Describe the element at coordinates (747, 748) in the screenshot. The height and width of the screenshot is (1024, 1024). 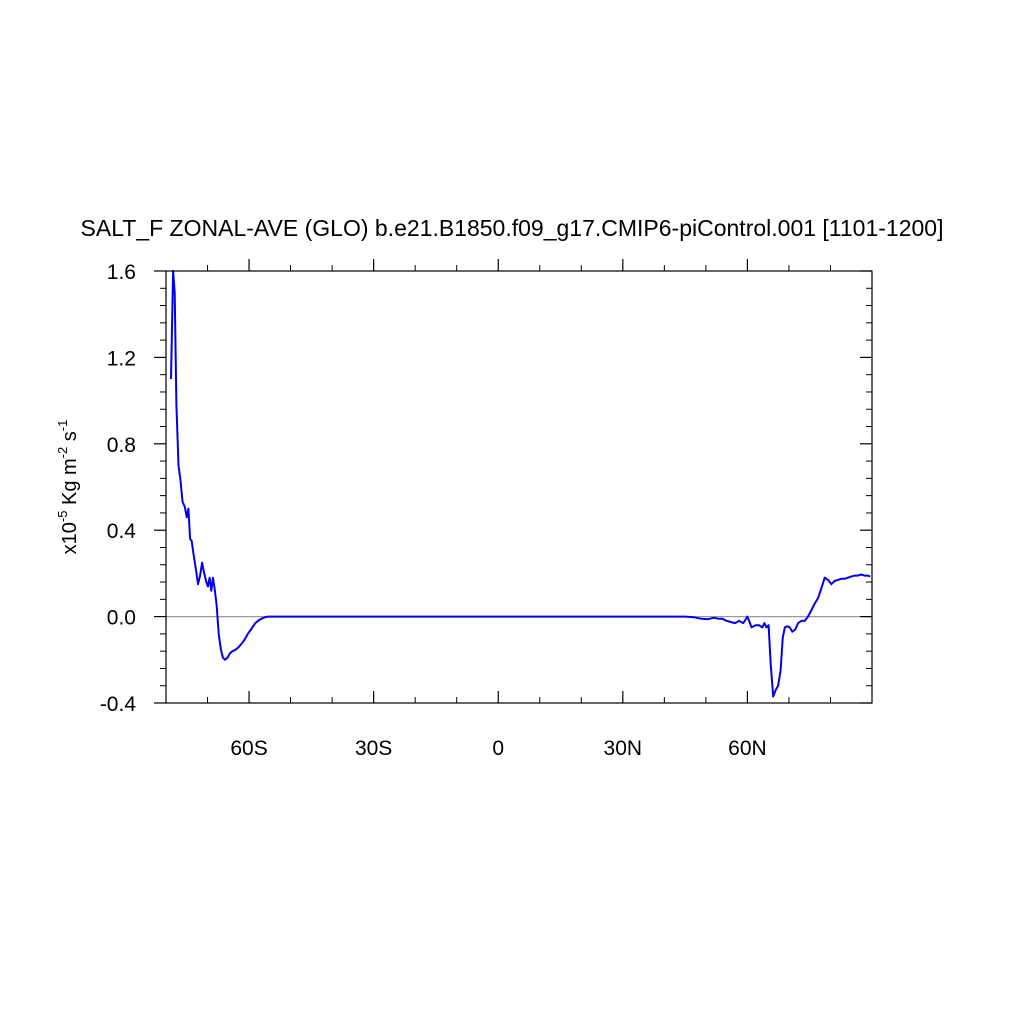
I see `x-tick-label: 60N` at that location.